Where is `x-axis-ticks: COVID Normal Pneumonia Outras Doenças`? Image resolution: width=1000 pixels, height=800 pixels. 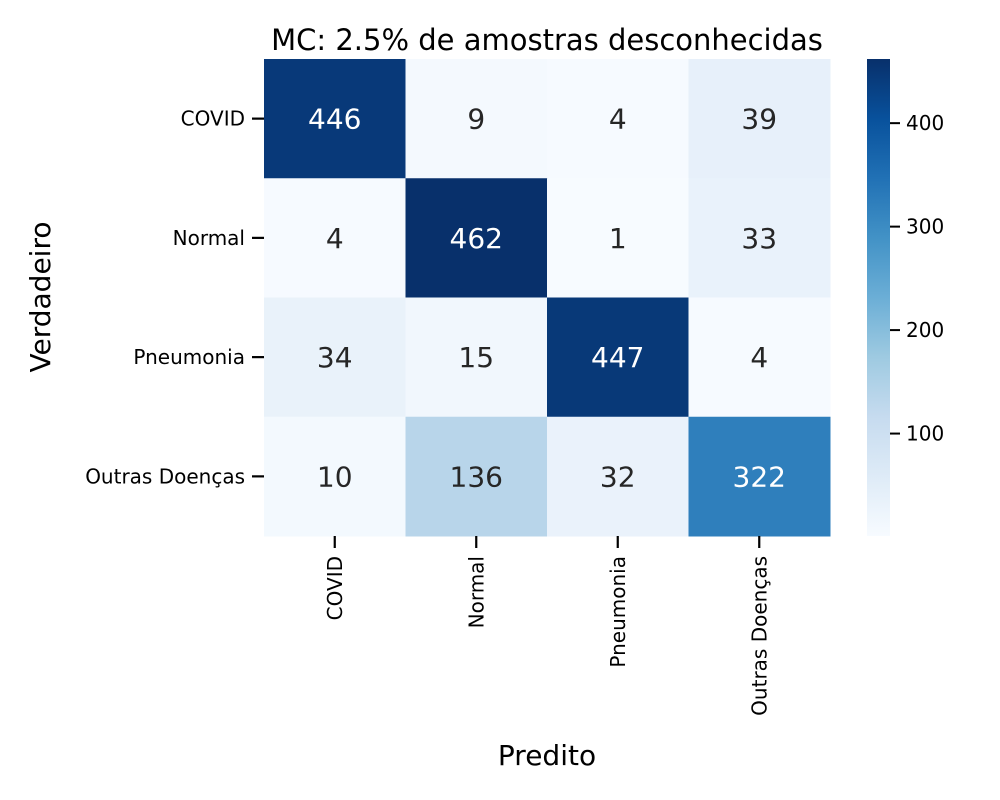
x-axis-ticks: COVID Normal Pneumonia Outras Doenças is located at coordinates (547, 626).